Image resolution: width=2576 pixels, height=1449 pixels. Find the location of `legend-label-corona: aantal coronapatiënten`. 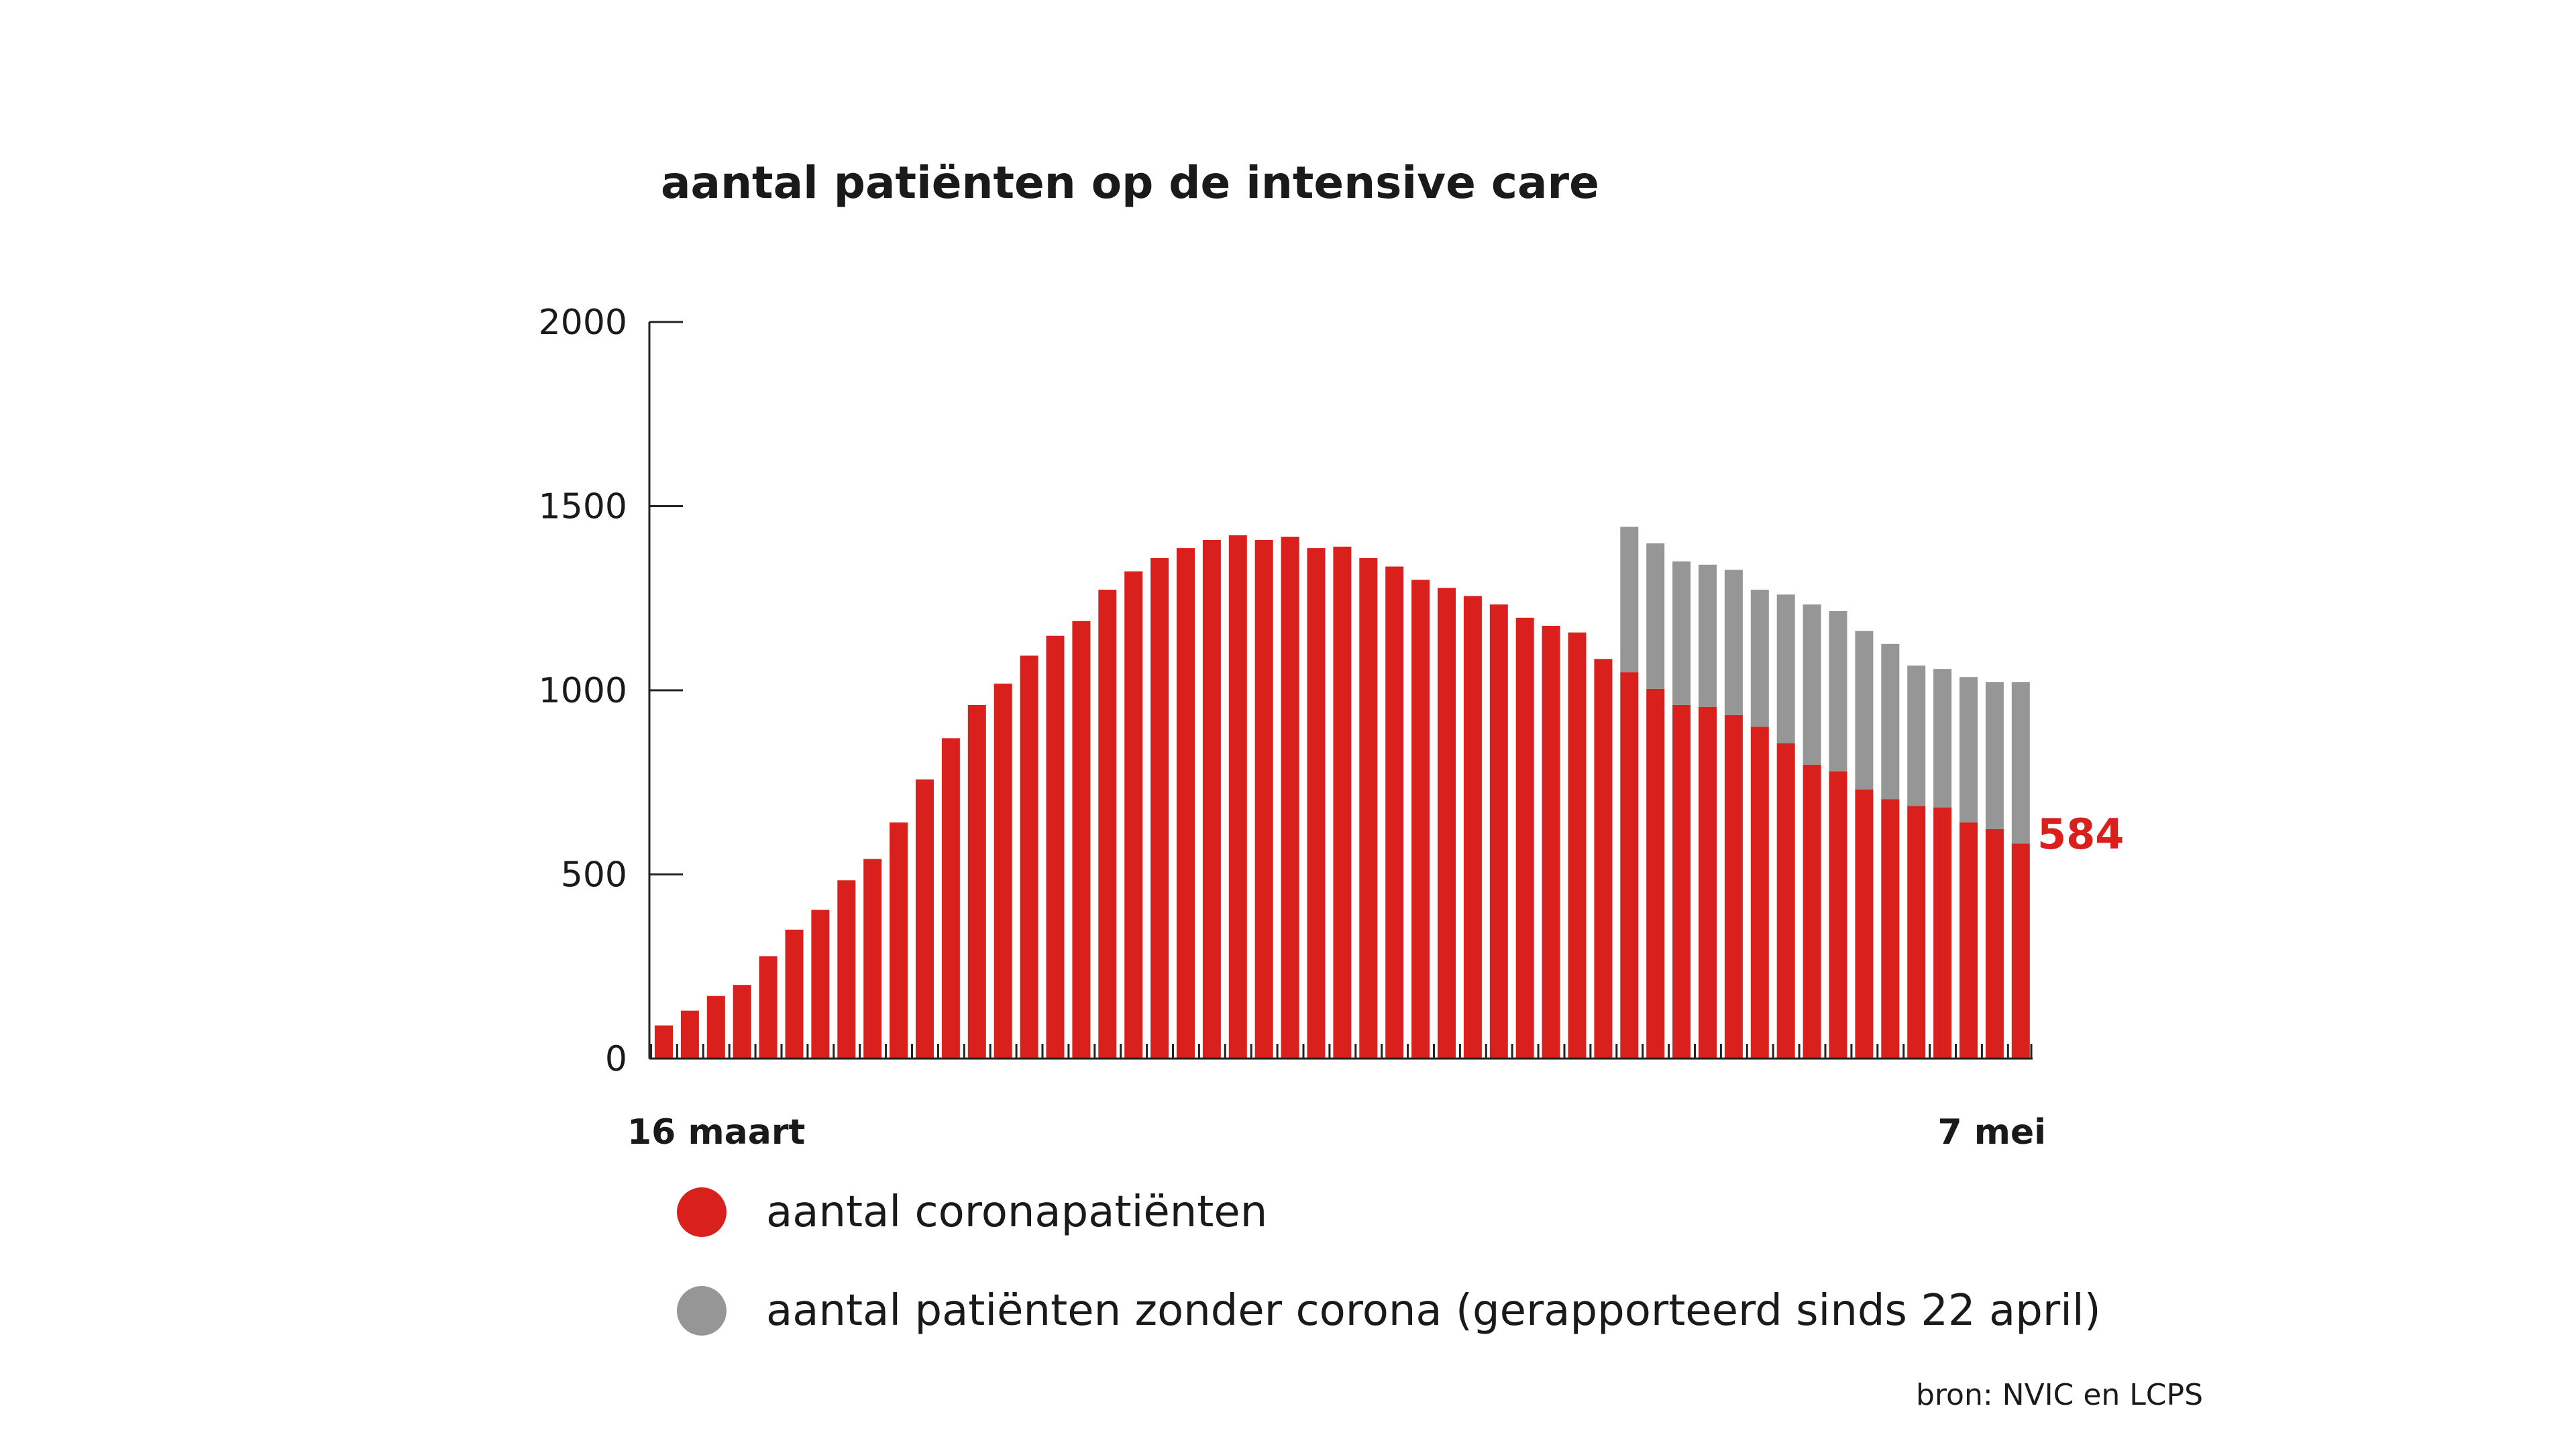

legend-label-corona: aantal coronapatiënten is located at coordinates (1016, 1212).